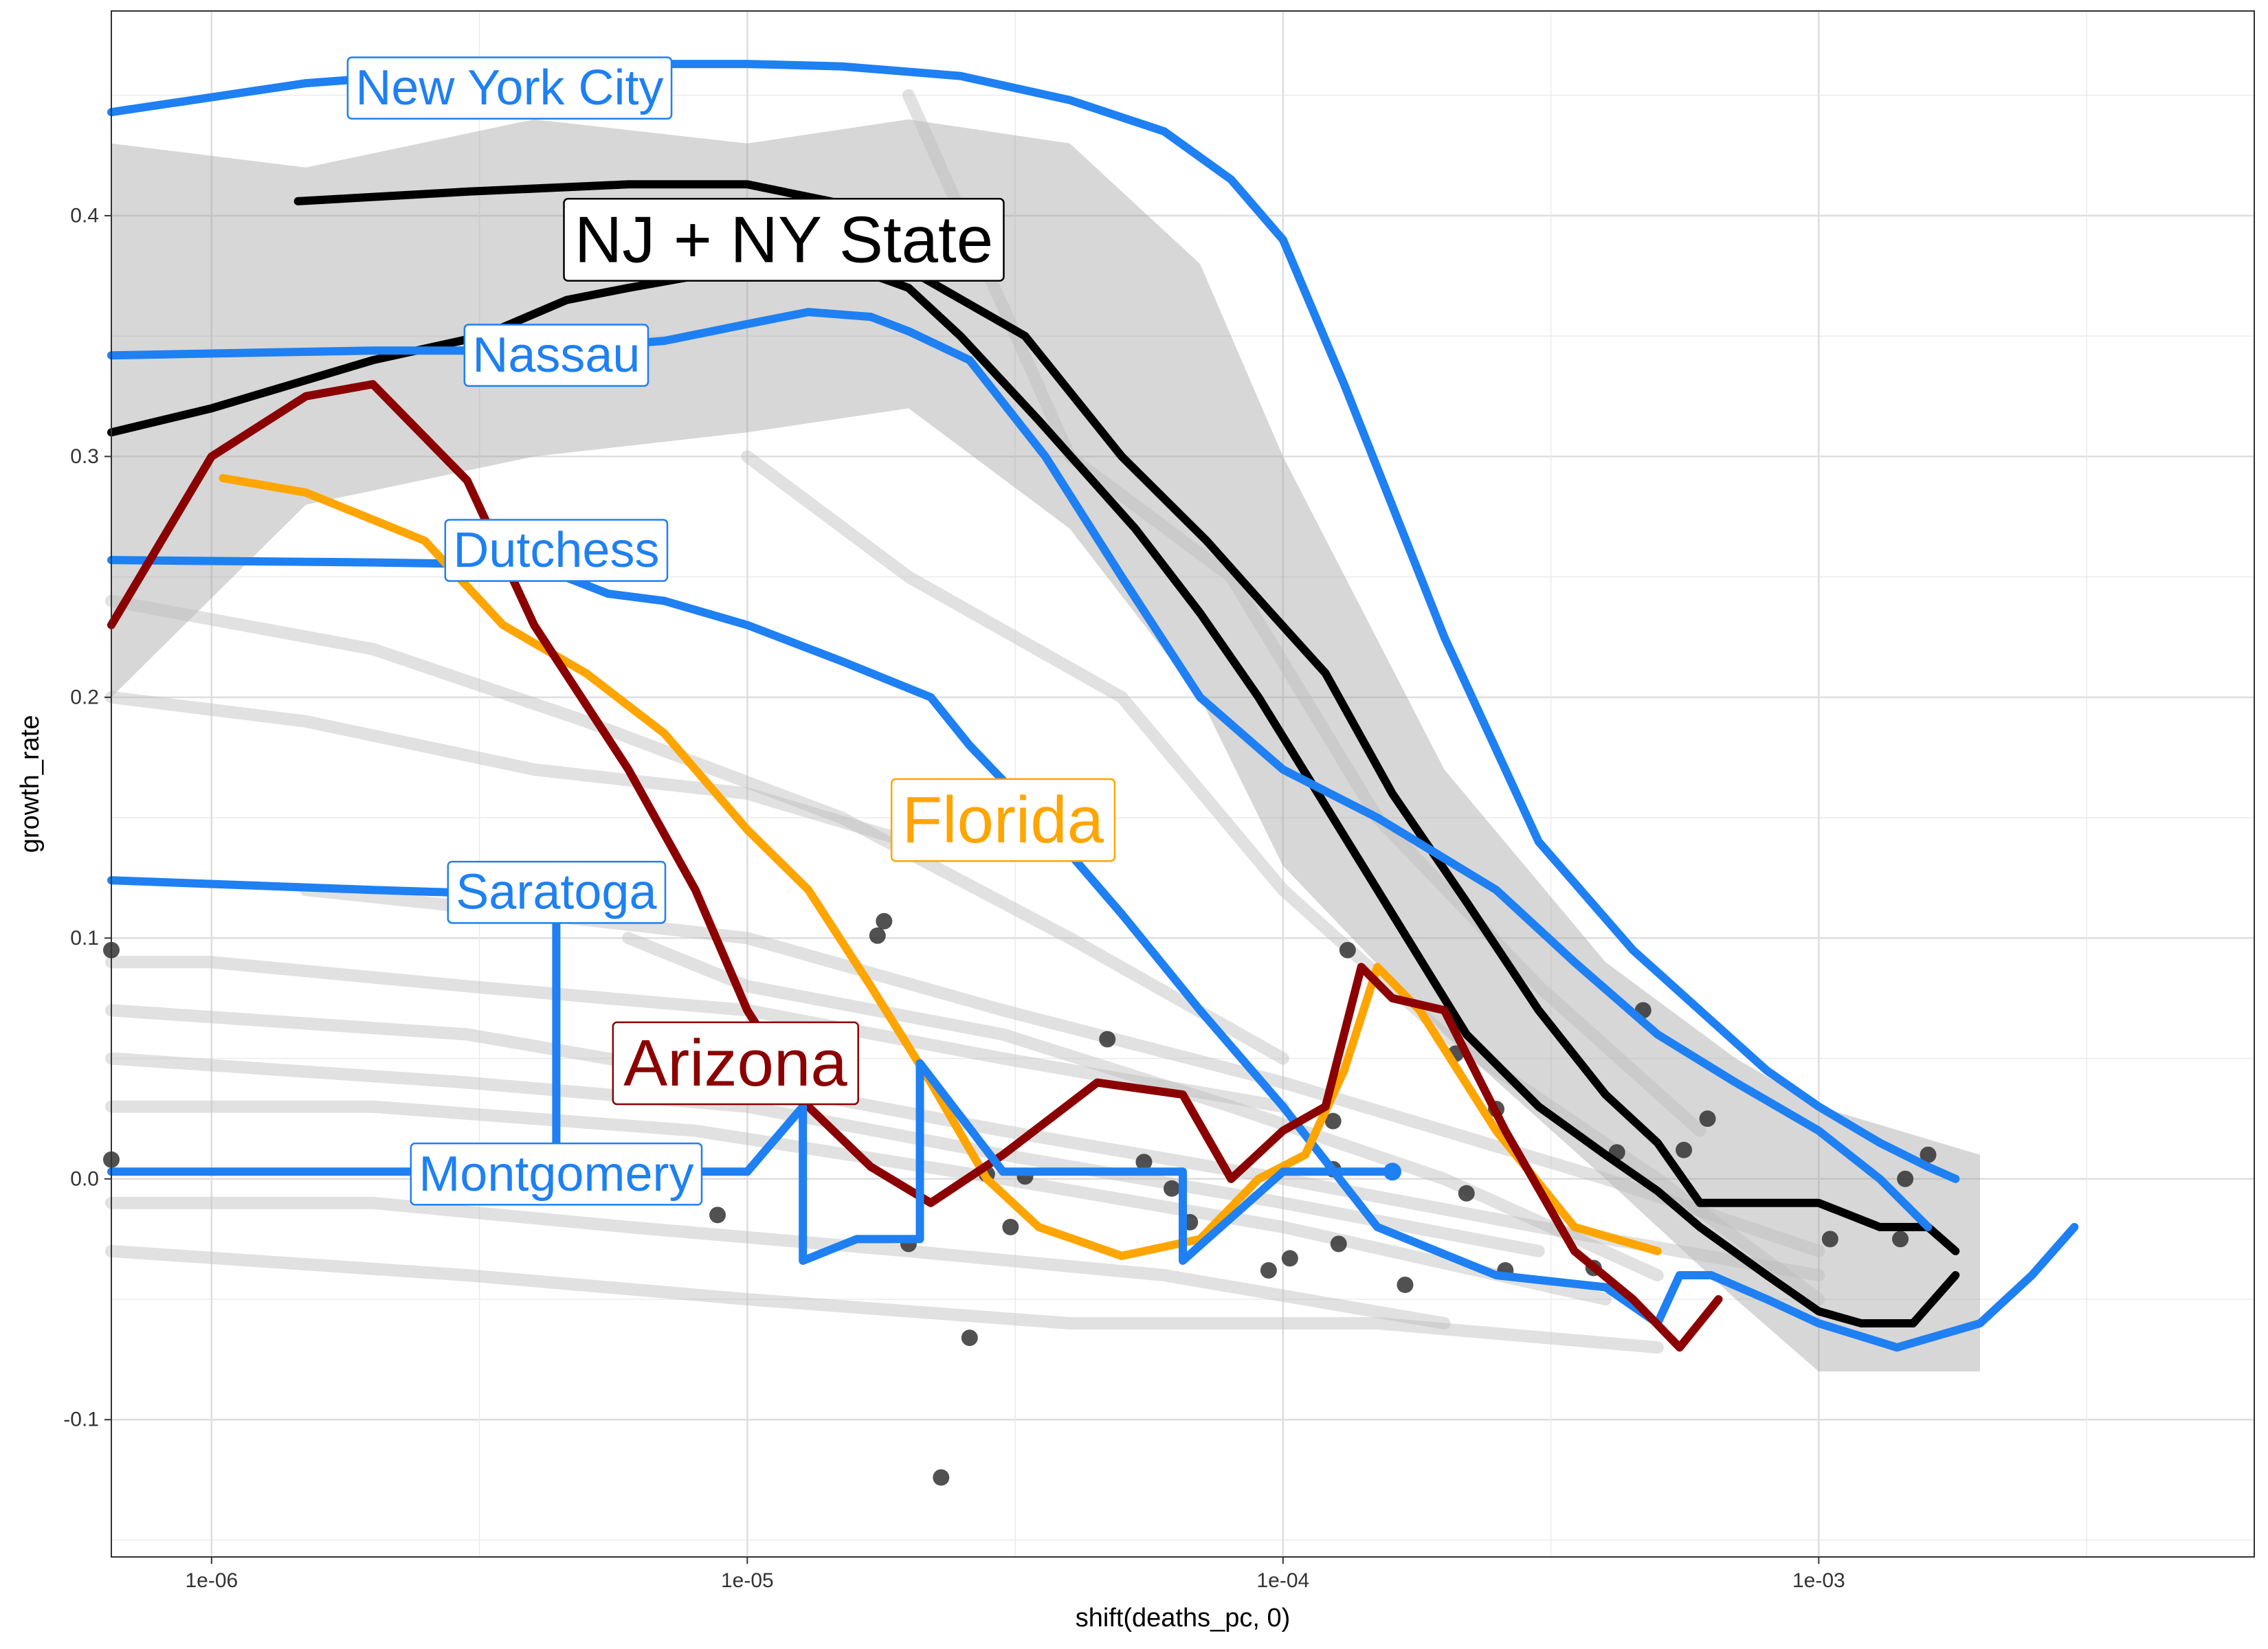 The height and width of the screenshot is (1649, 2268). I want to click on label-new-york-city: New York City, so click(509, 88).